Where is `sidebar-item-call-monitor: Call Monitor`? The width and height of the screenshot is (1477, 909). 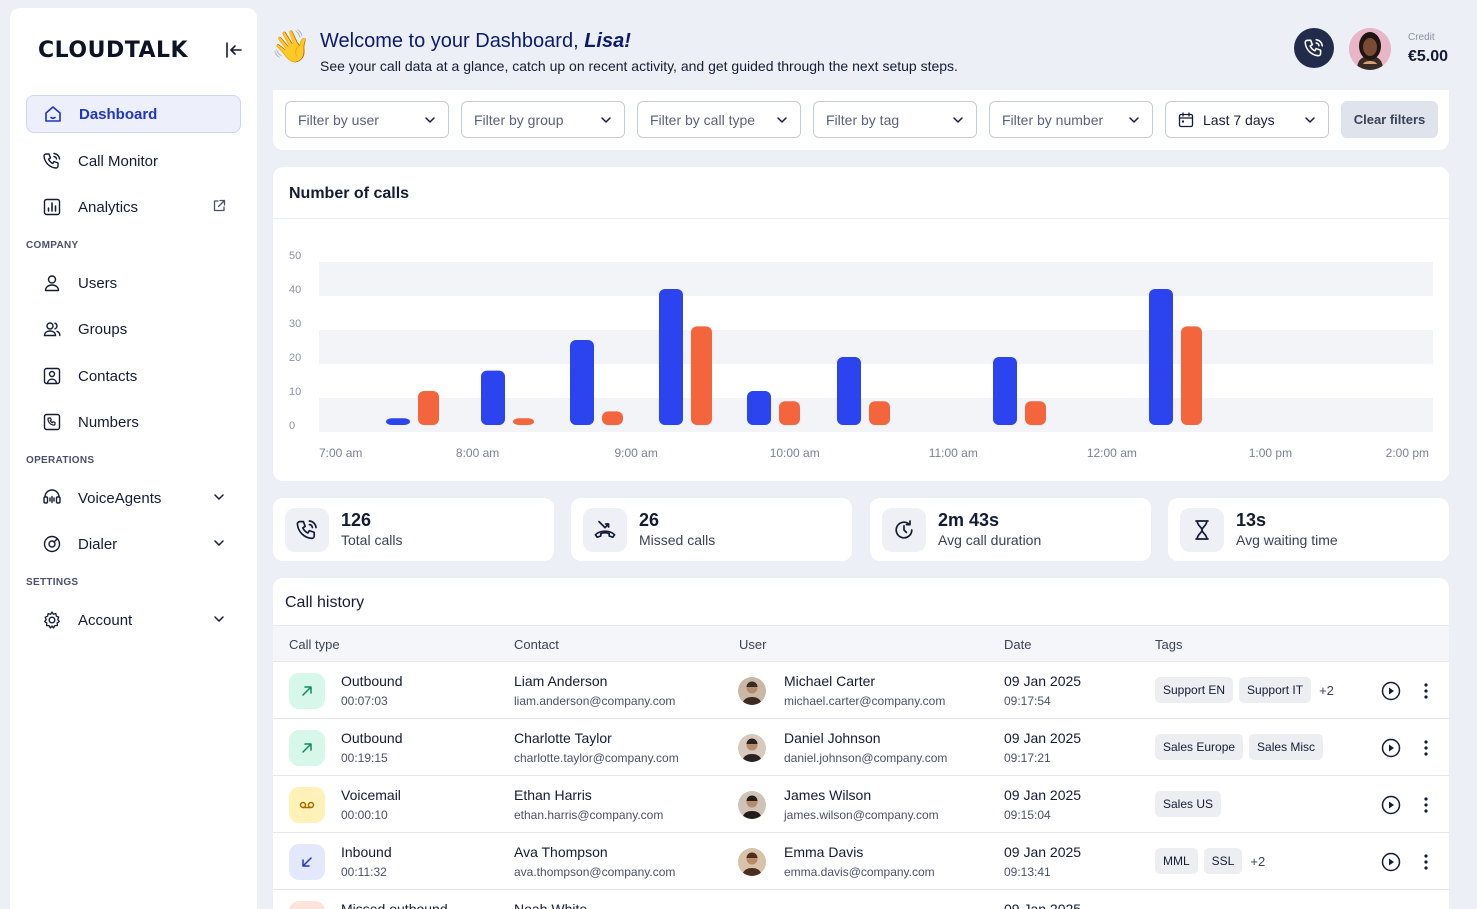
sidebar-item-call-monitor: Call Monitor is located at coordinates (133, 161).